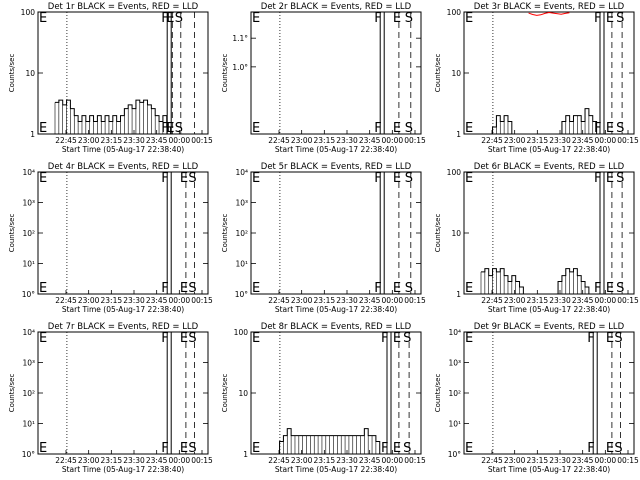 This screenshot has width=640, height=480. I want to click on y-tick-label: 10¹, so click(28, 264).